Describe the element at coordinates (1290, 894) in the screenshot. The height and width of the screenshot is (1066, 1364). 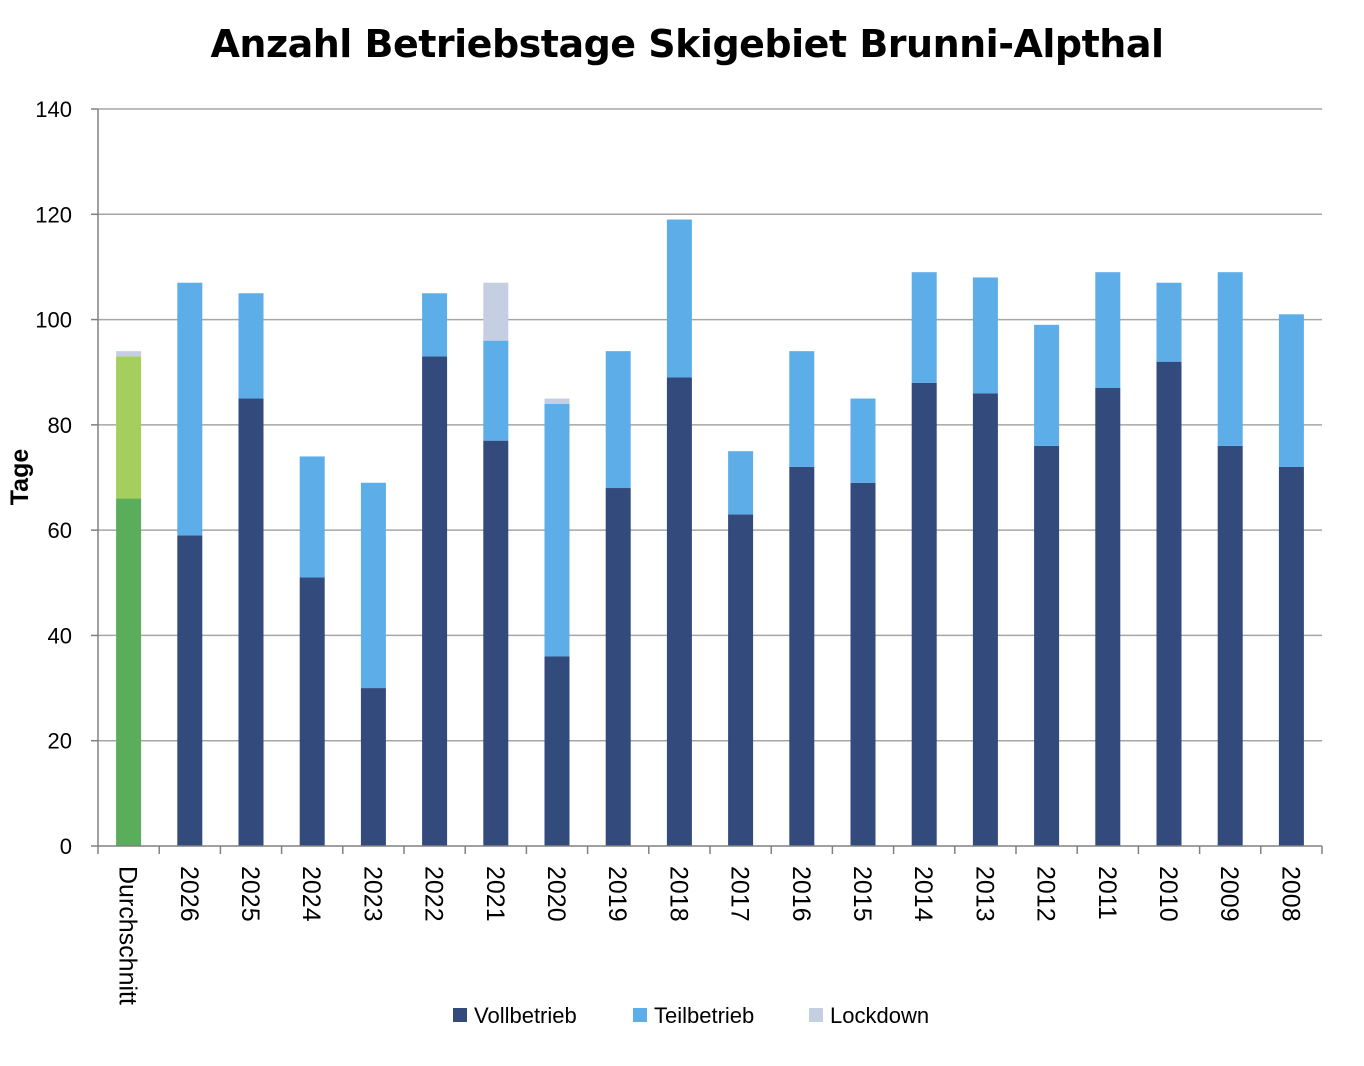
I see `x-tick-label: 2008` at that location.